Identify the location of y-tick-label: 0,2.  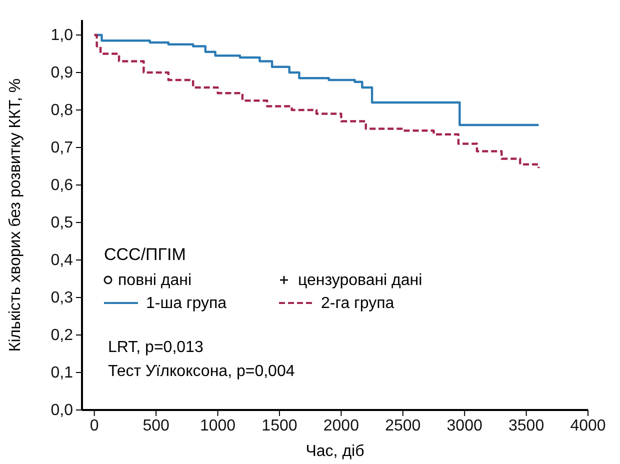
(62, 335).